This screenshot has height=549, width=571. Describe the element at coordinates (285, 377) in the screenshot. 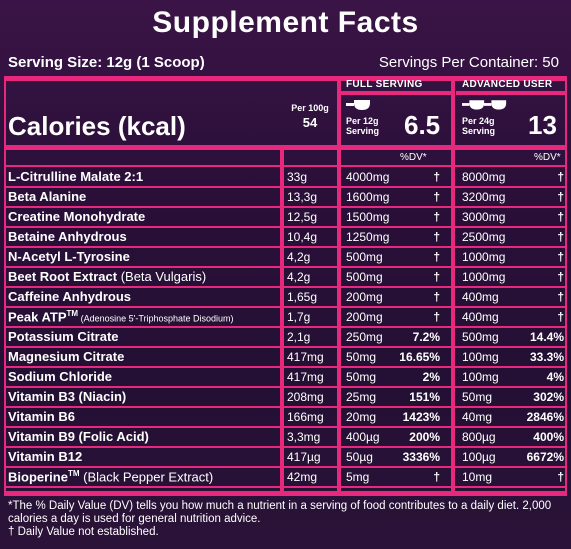

I see `table-row: Sodium Chloride 417mg 50mg 2% 100mg 4%` at that location.